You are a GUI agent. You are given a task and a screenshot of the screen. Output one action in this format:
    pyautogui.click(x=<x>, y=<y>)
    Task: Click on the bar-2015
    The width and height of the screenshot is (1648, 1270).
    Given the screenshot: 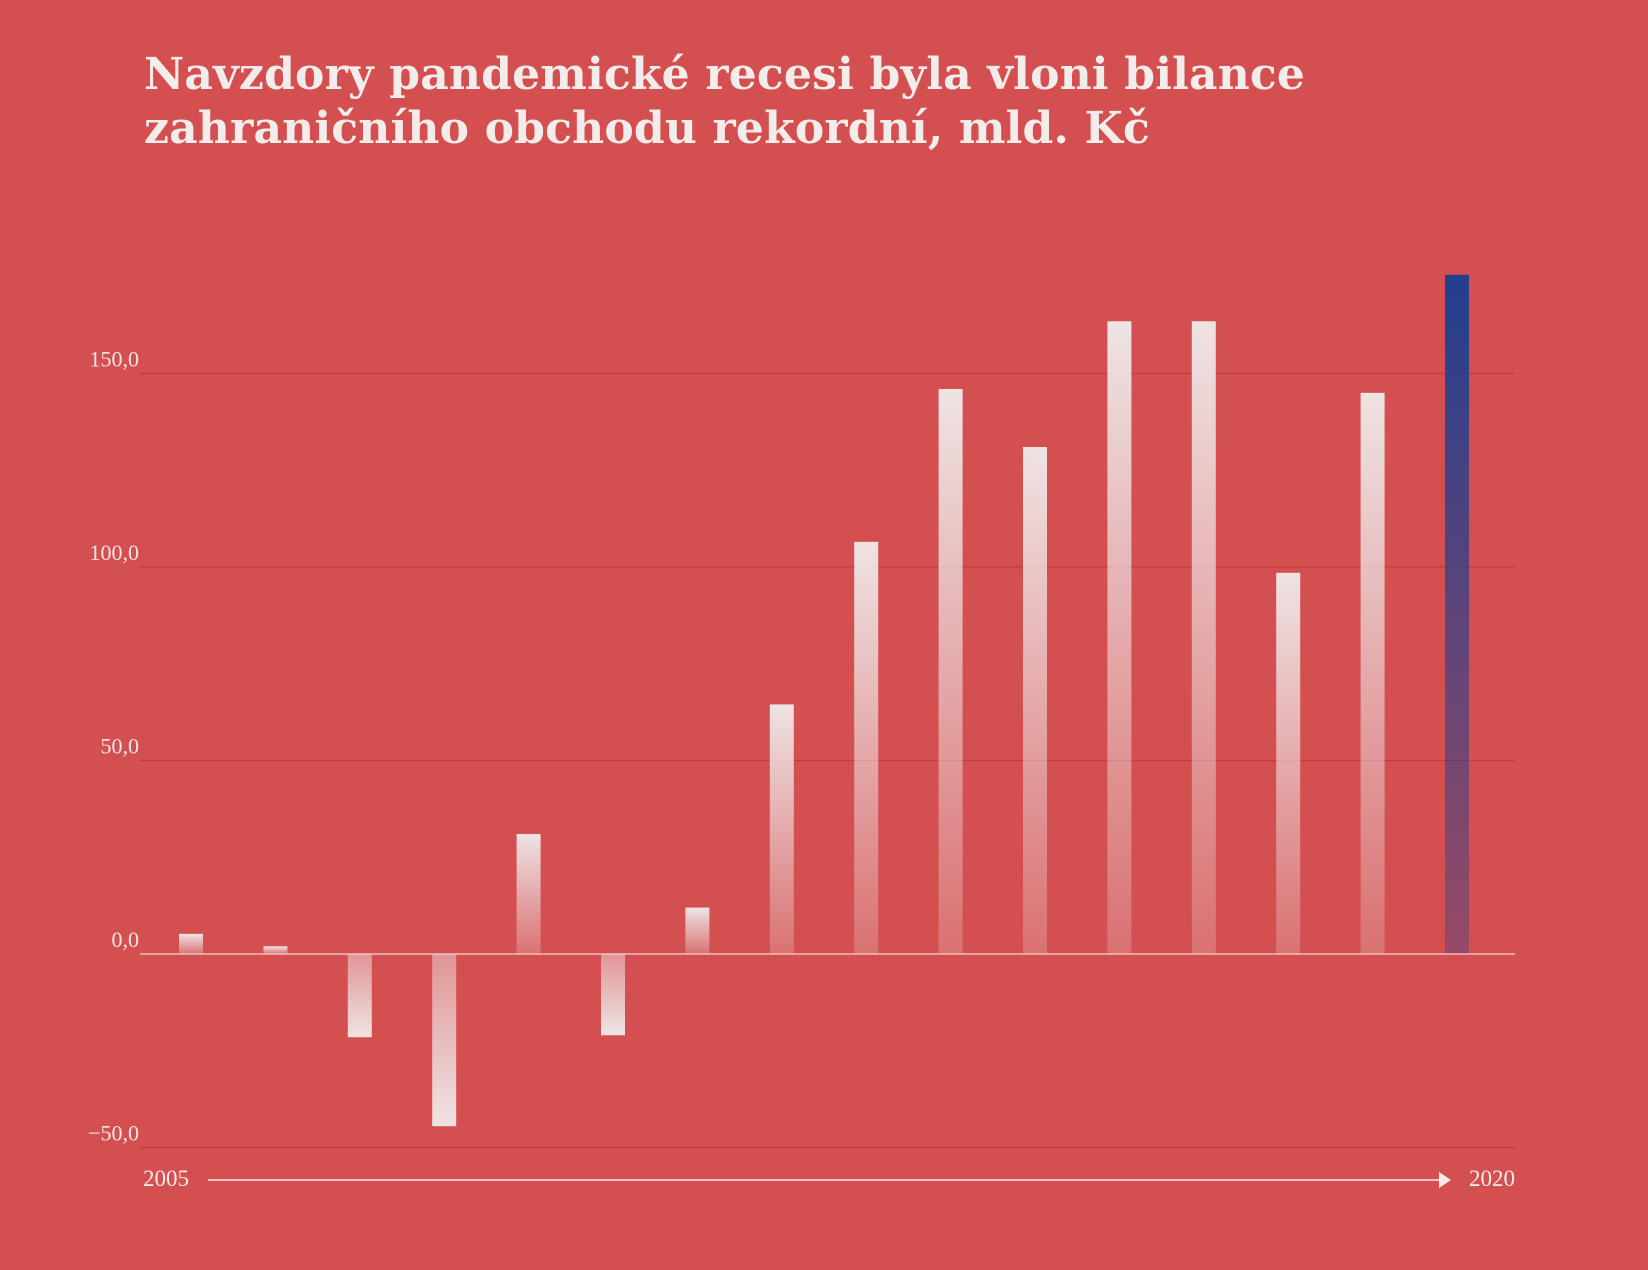 What is the action you would take?
    pyautogui.click(x=1035, y=700)
    